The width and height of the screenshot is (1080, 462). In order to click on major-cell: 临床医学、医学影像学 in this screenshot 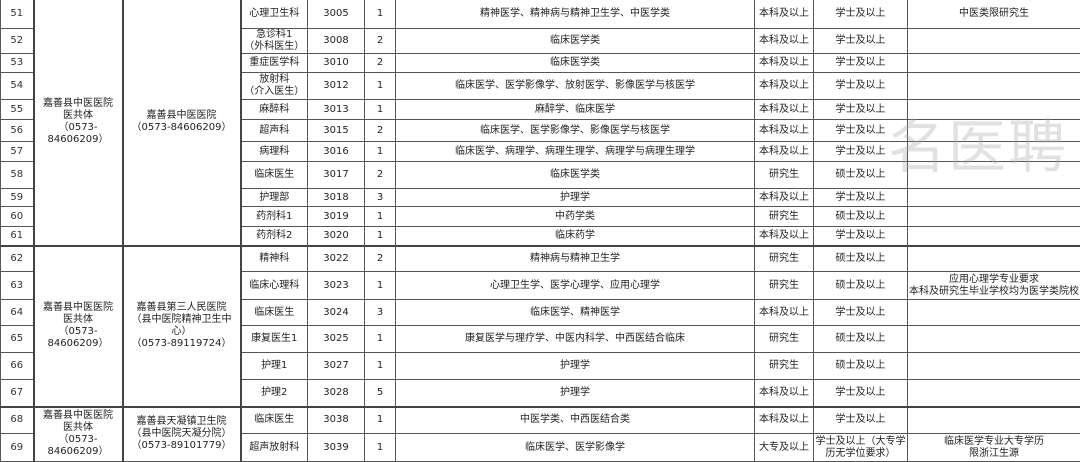, I will do `click(575, 448)`.